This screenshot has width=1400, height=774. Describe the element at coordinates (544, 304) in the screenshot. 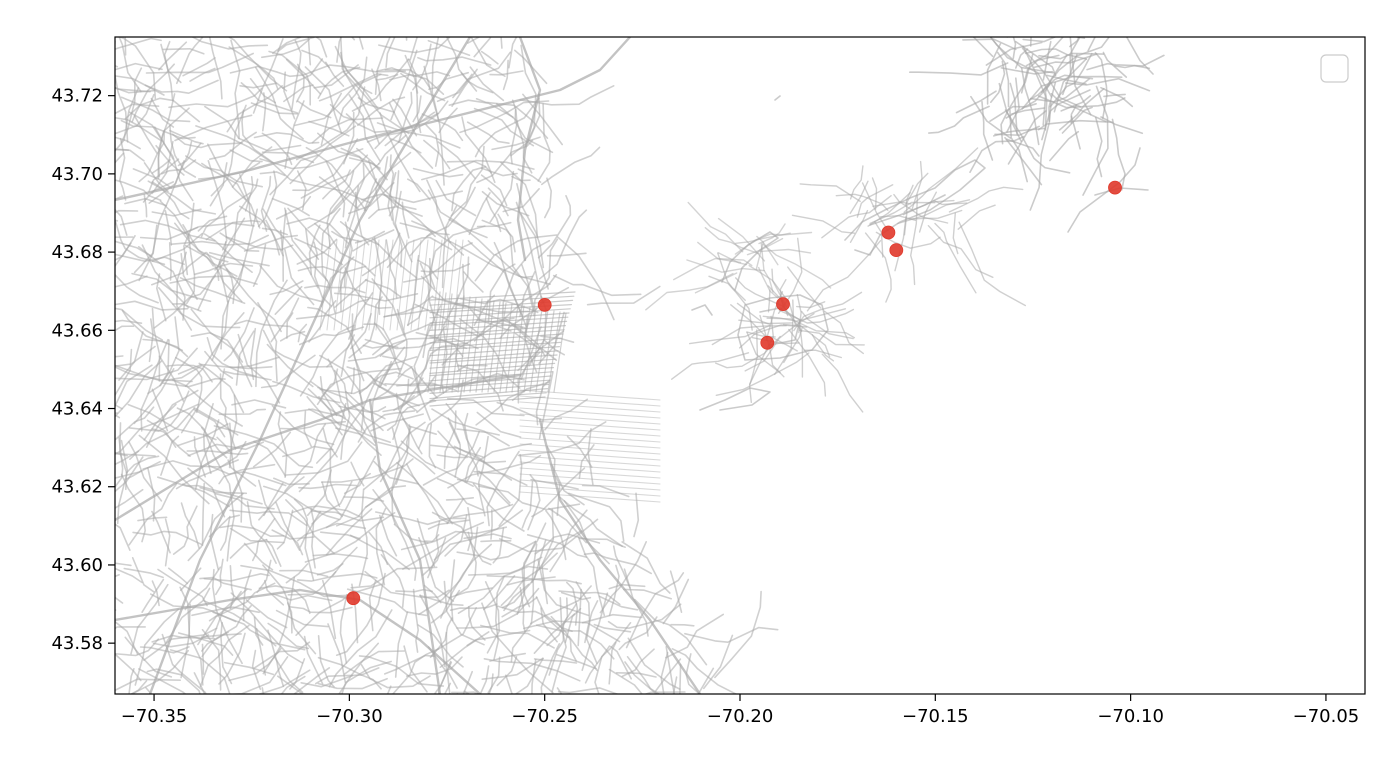

I see `data-point` at that location.